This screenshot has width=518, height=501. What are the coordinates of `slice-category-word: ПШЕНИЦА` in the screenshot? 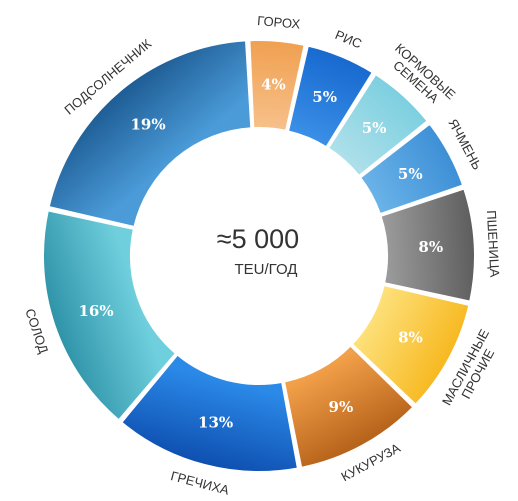 It's located at (493, 244).